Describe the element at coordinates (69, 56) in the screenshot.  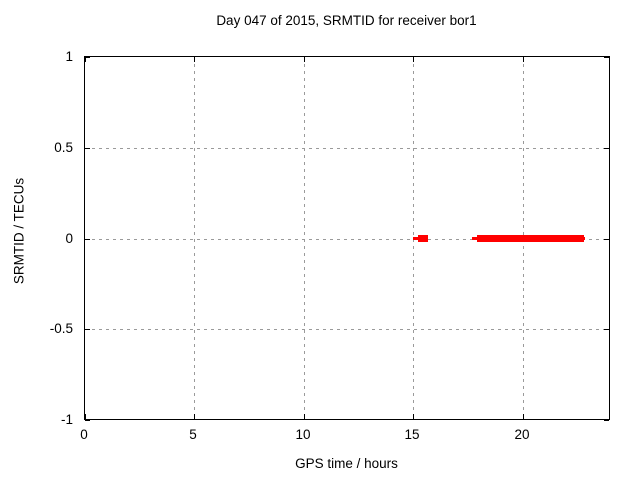
I see `y-tick-label: 1` at that location.